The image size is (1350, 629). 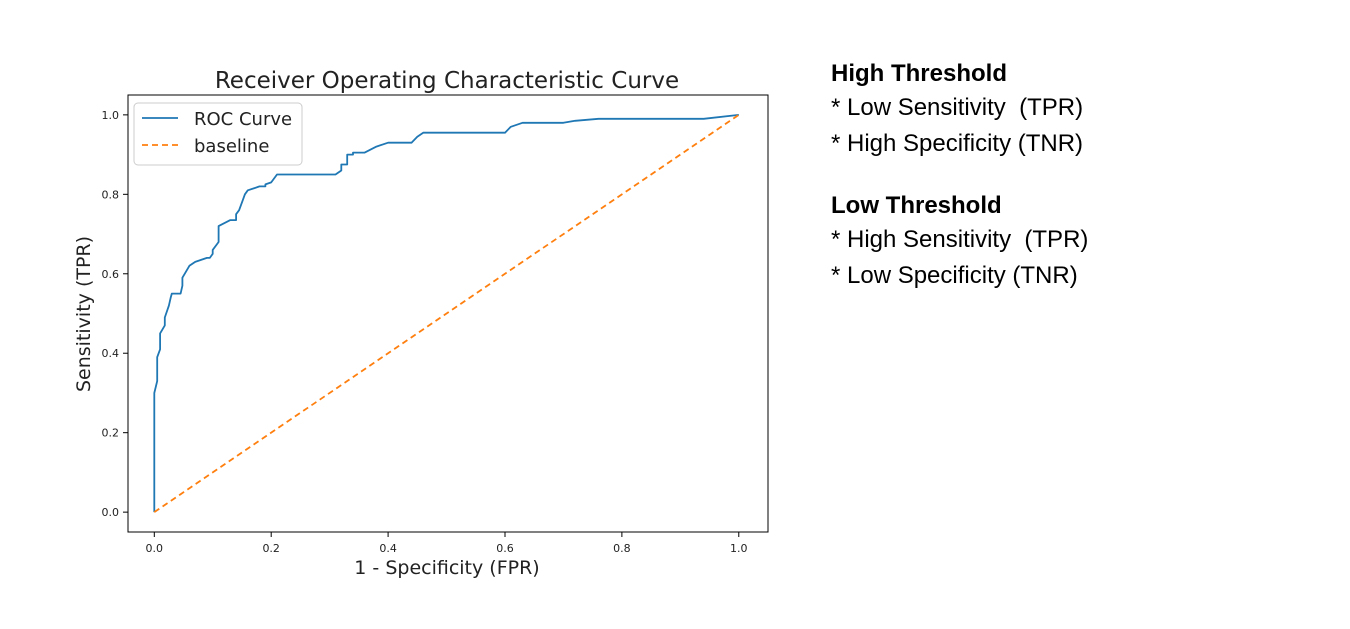 What do you see at coordinates (388, 548) in the screenshot?
I see `x-tick-label: 0.4` at bounding box center [388, 548].